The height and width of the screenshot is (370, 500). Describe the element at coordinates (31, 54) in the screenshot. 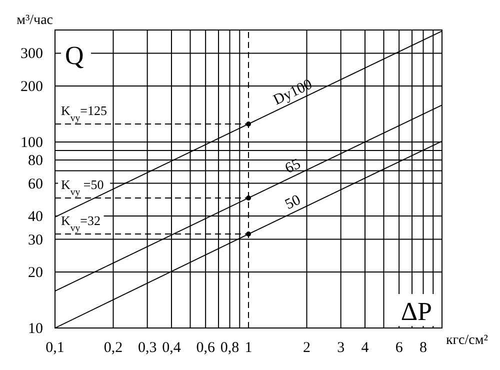

I see `y-tick-label: 300` at that location.